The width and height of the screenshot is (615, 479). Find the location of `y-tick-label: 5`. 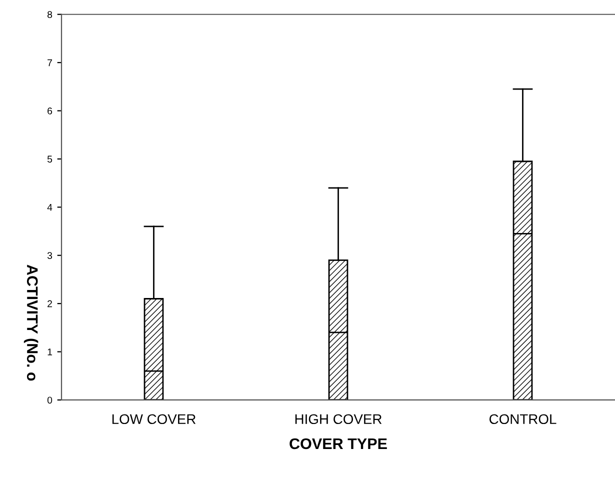

y-tick-label: 5 is located at coordinates (49, 159).